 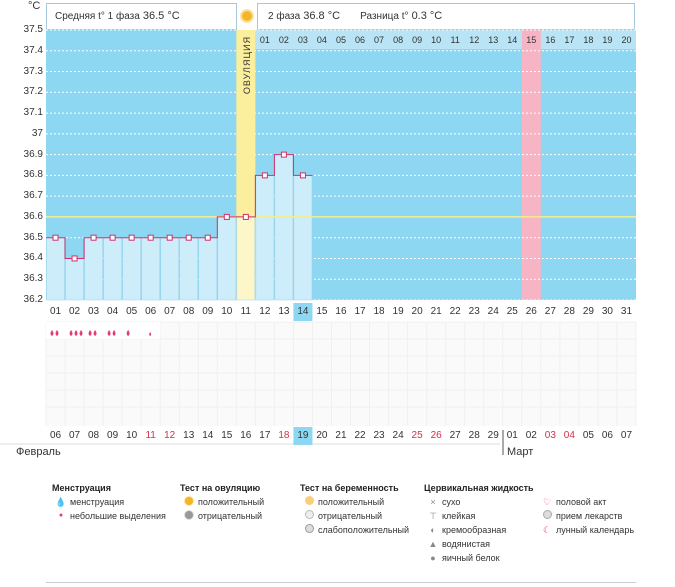 I want to click on cycle-day-label: 25, so click(x=512, y=311).